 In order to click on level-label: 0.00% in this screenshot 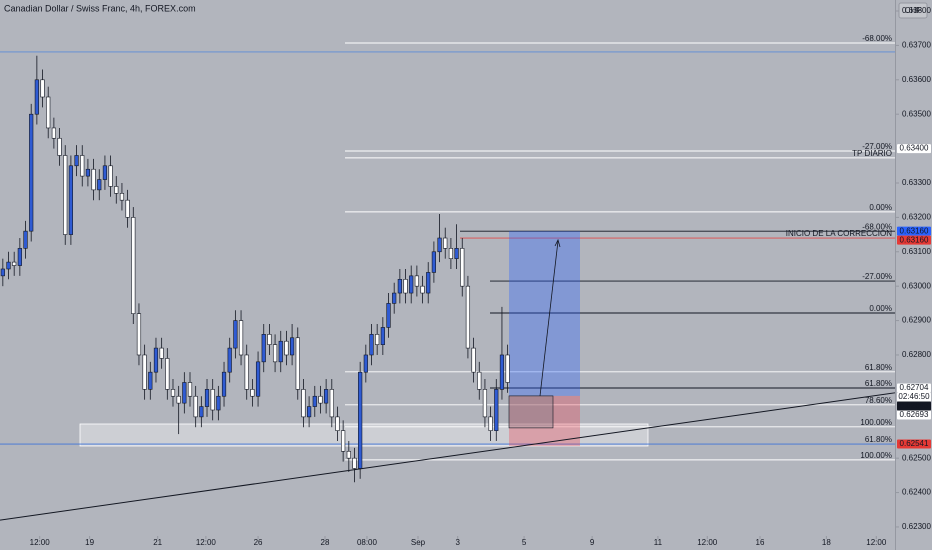, I will do `click(880, 207)`.